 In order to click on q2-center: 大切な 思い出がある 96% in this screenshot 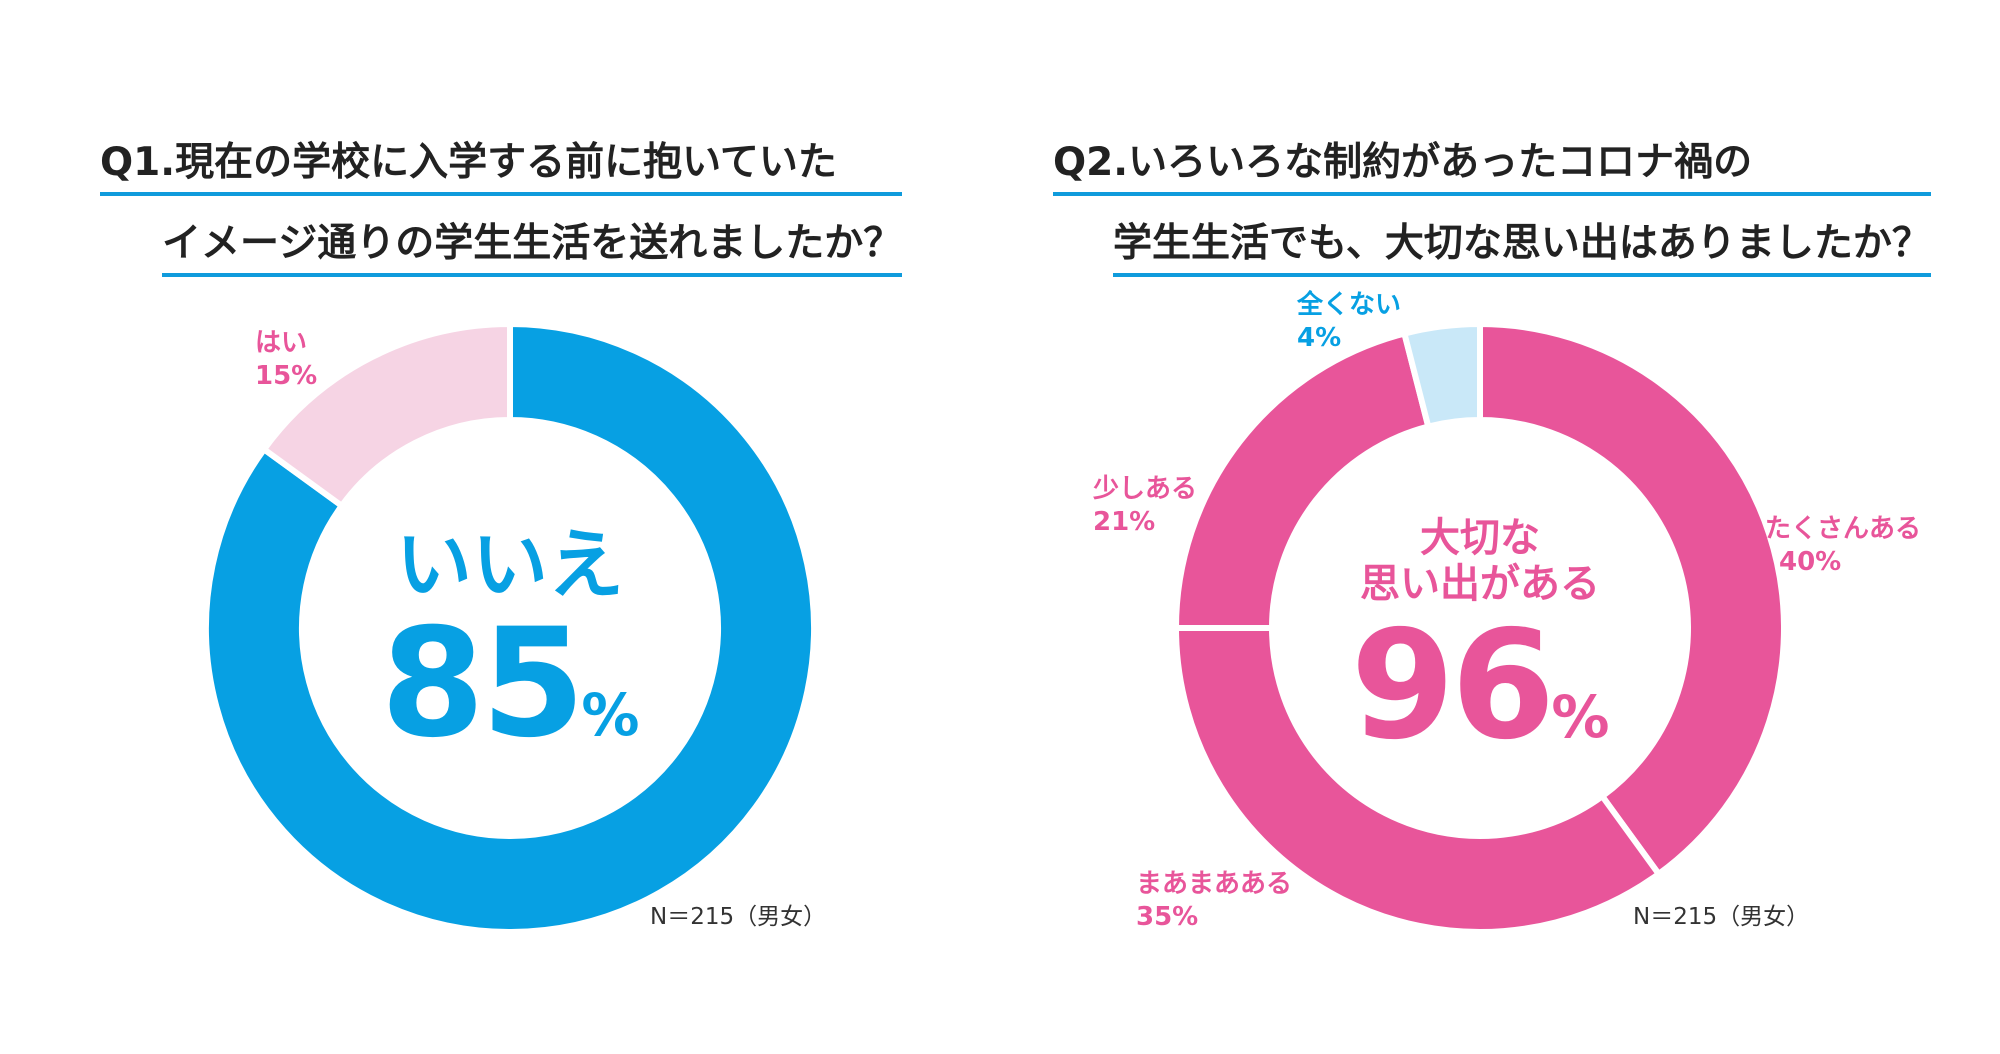, I will do `click(1480, 638)`.